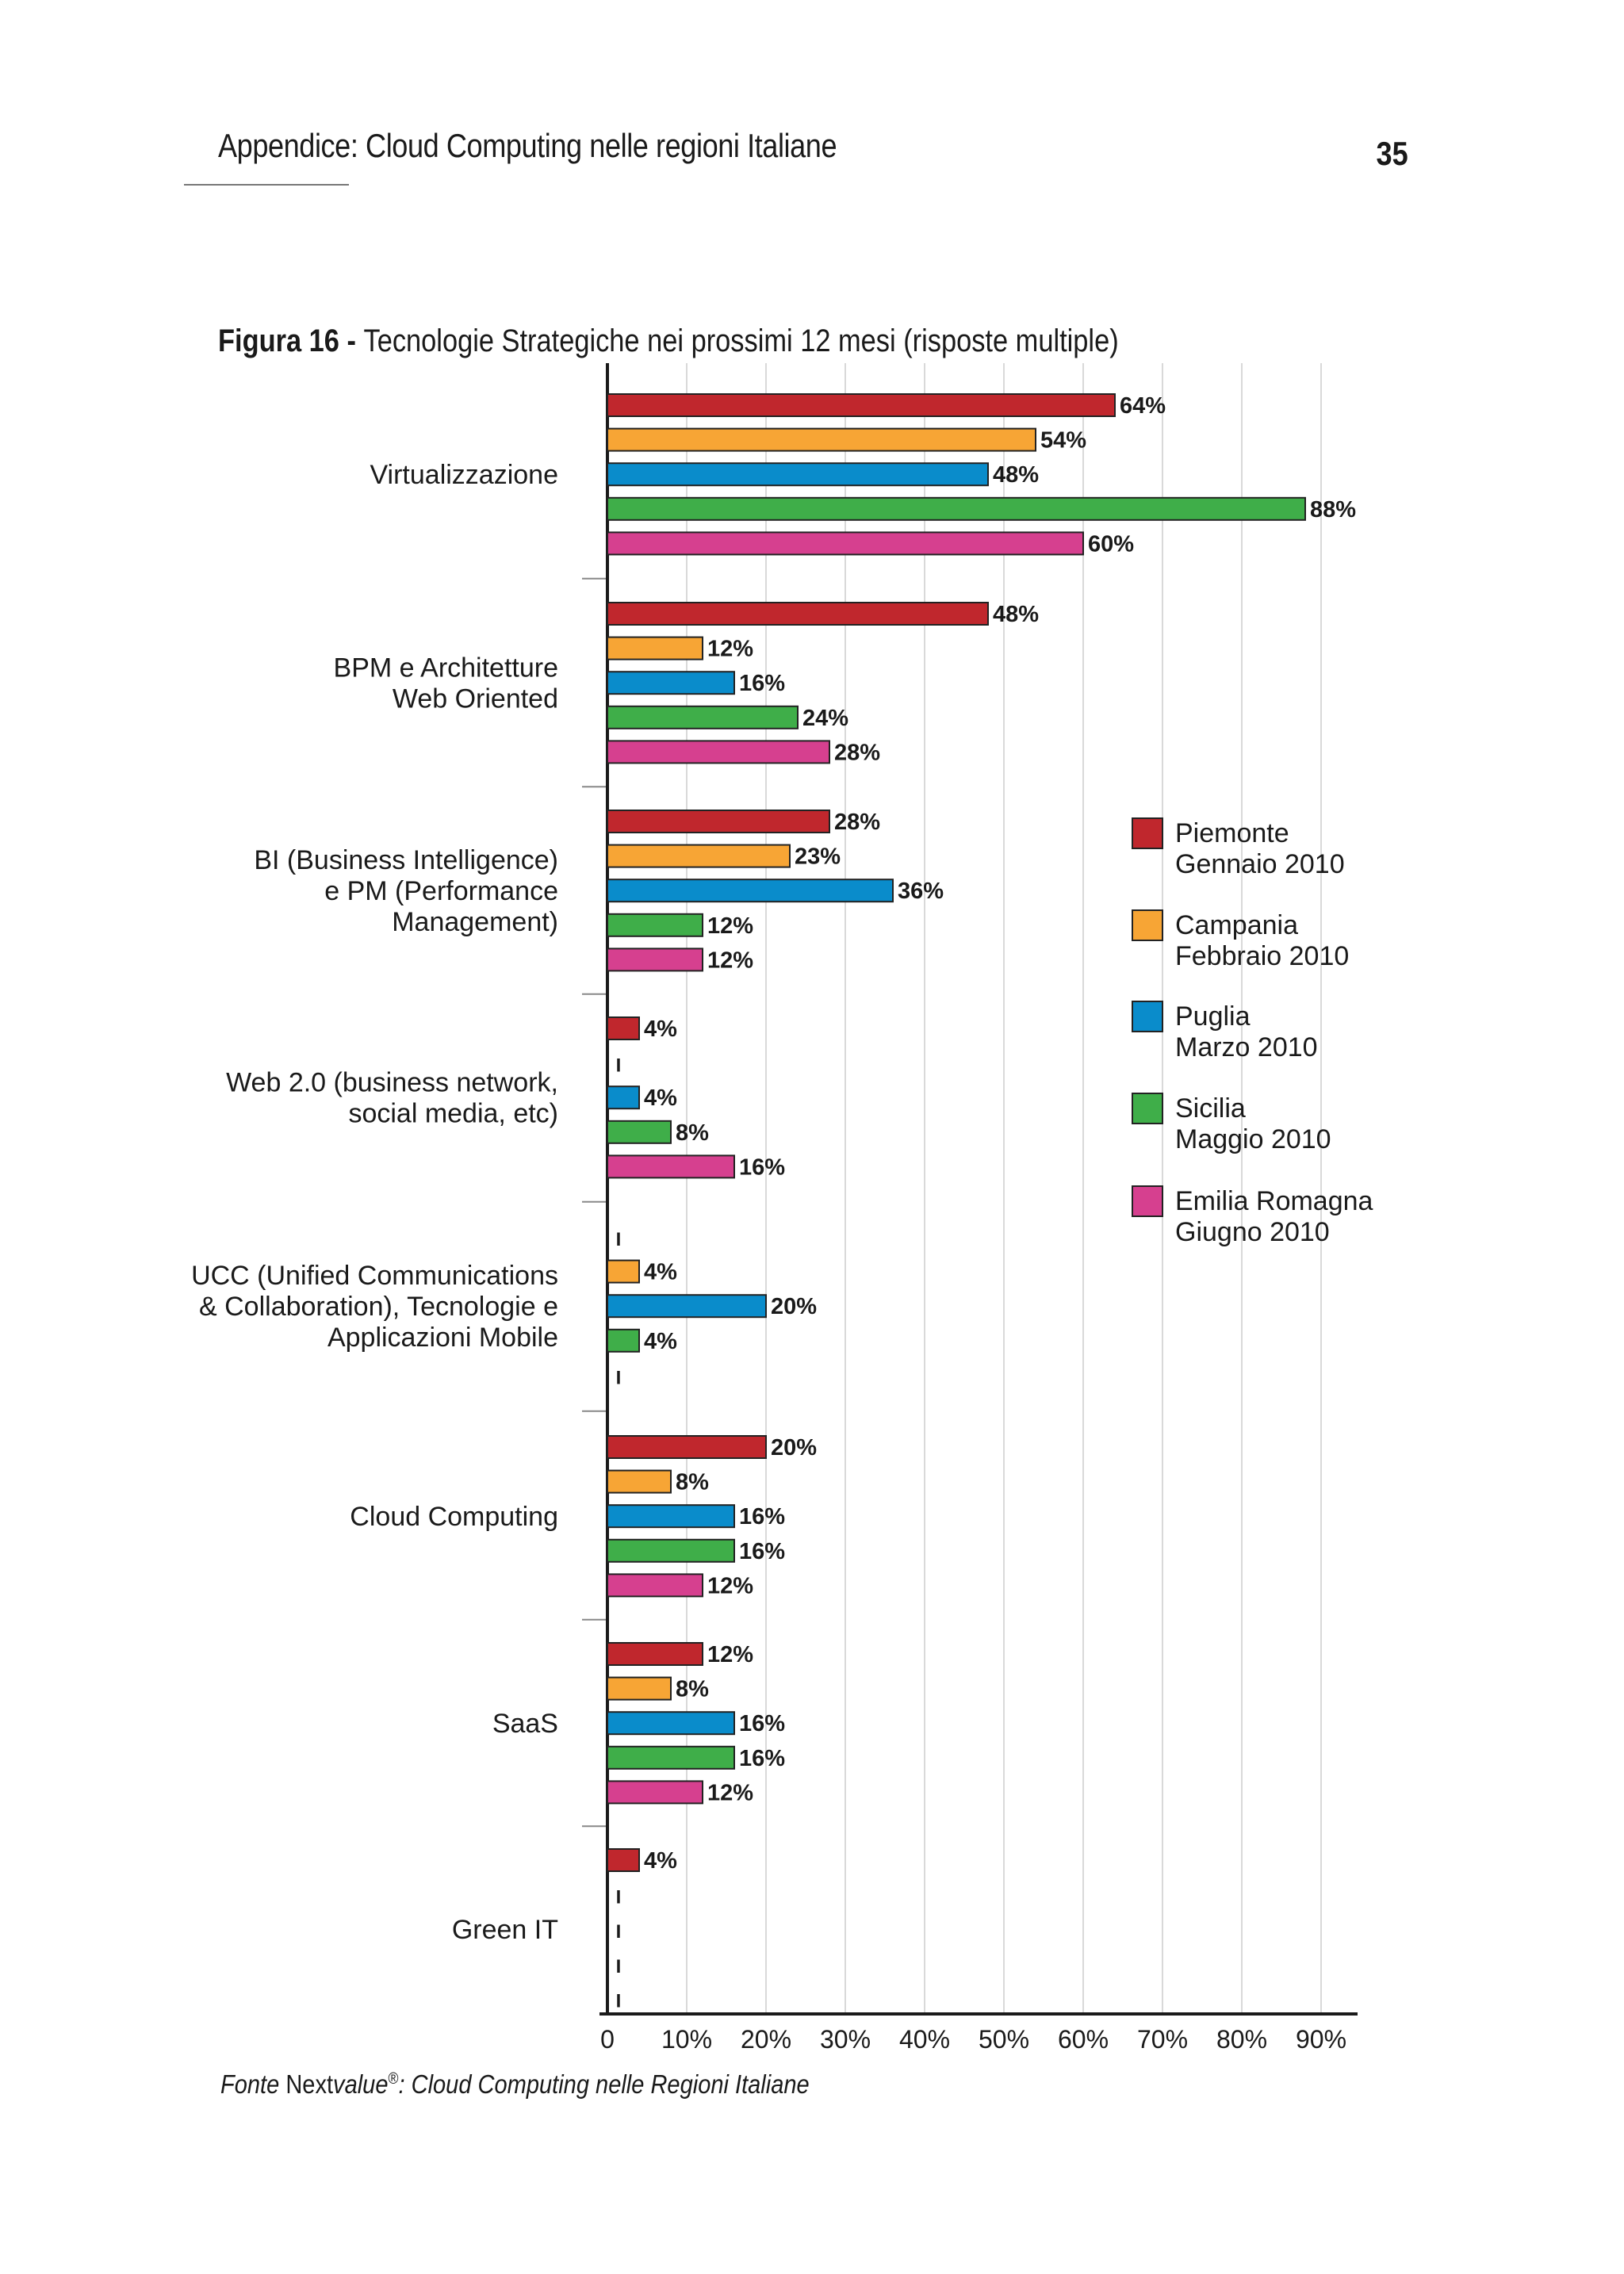 The width and height of the screenshot is (1624, 2274). What do you see at coordinates (361, 2084) in the screenshot?
I see `source-brand-b: value` at bounding box center [361, 2084].